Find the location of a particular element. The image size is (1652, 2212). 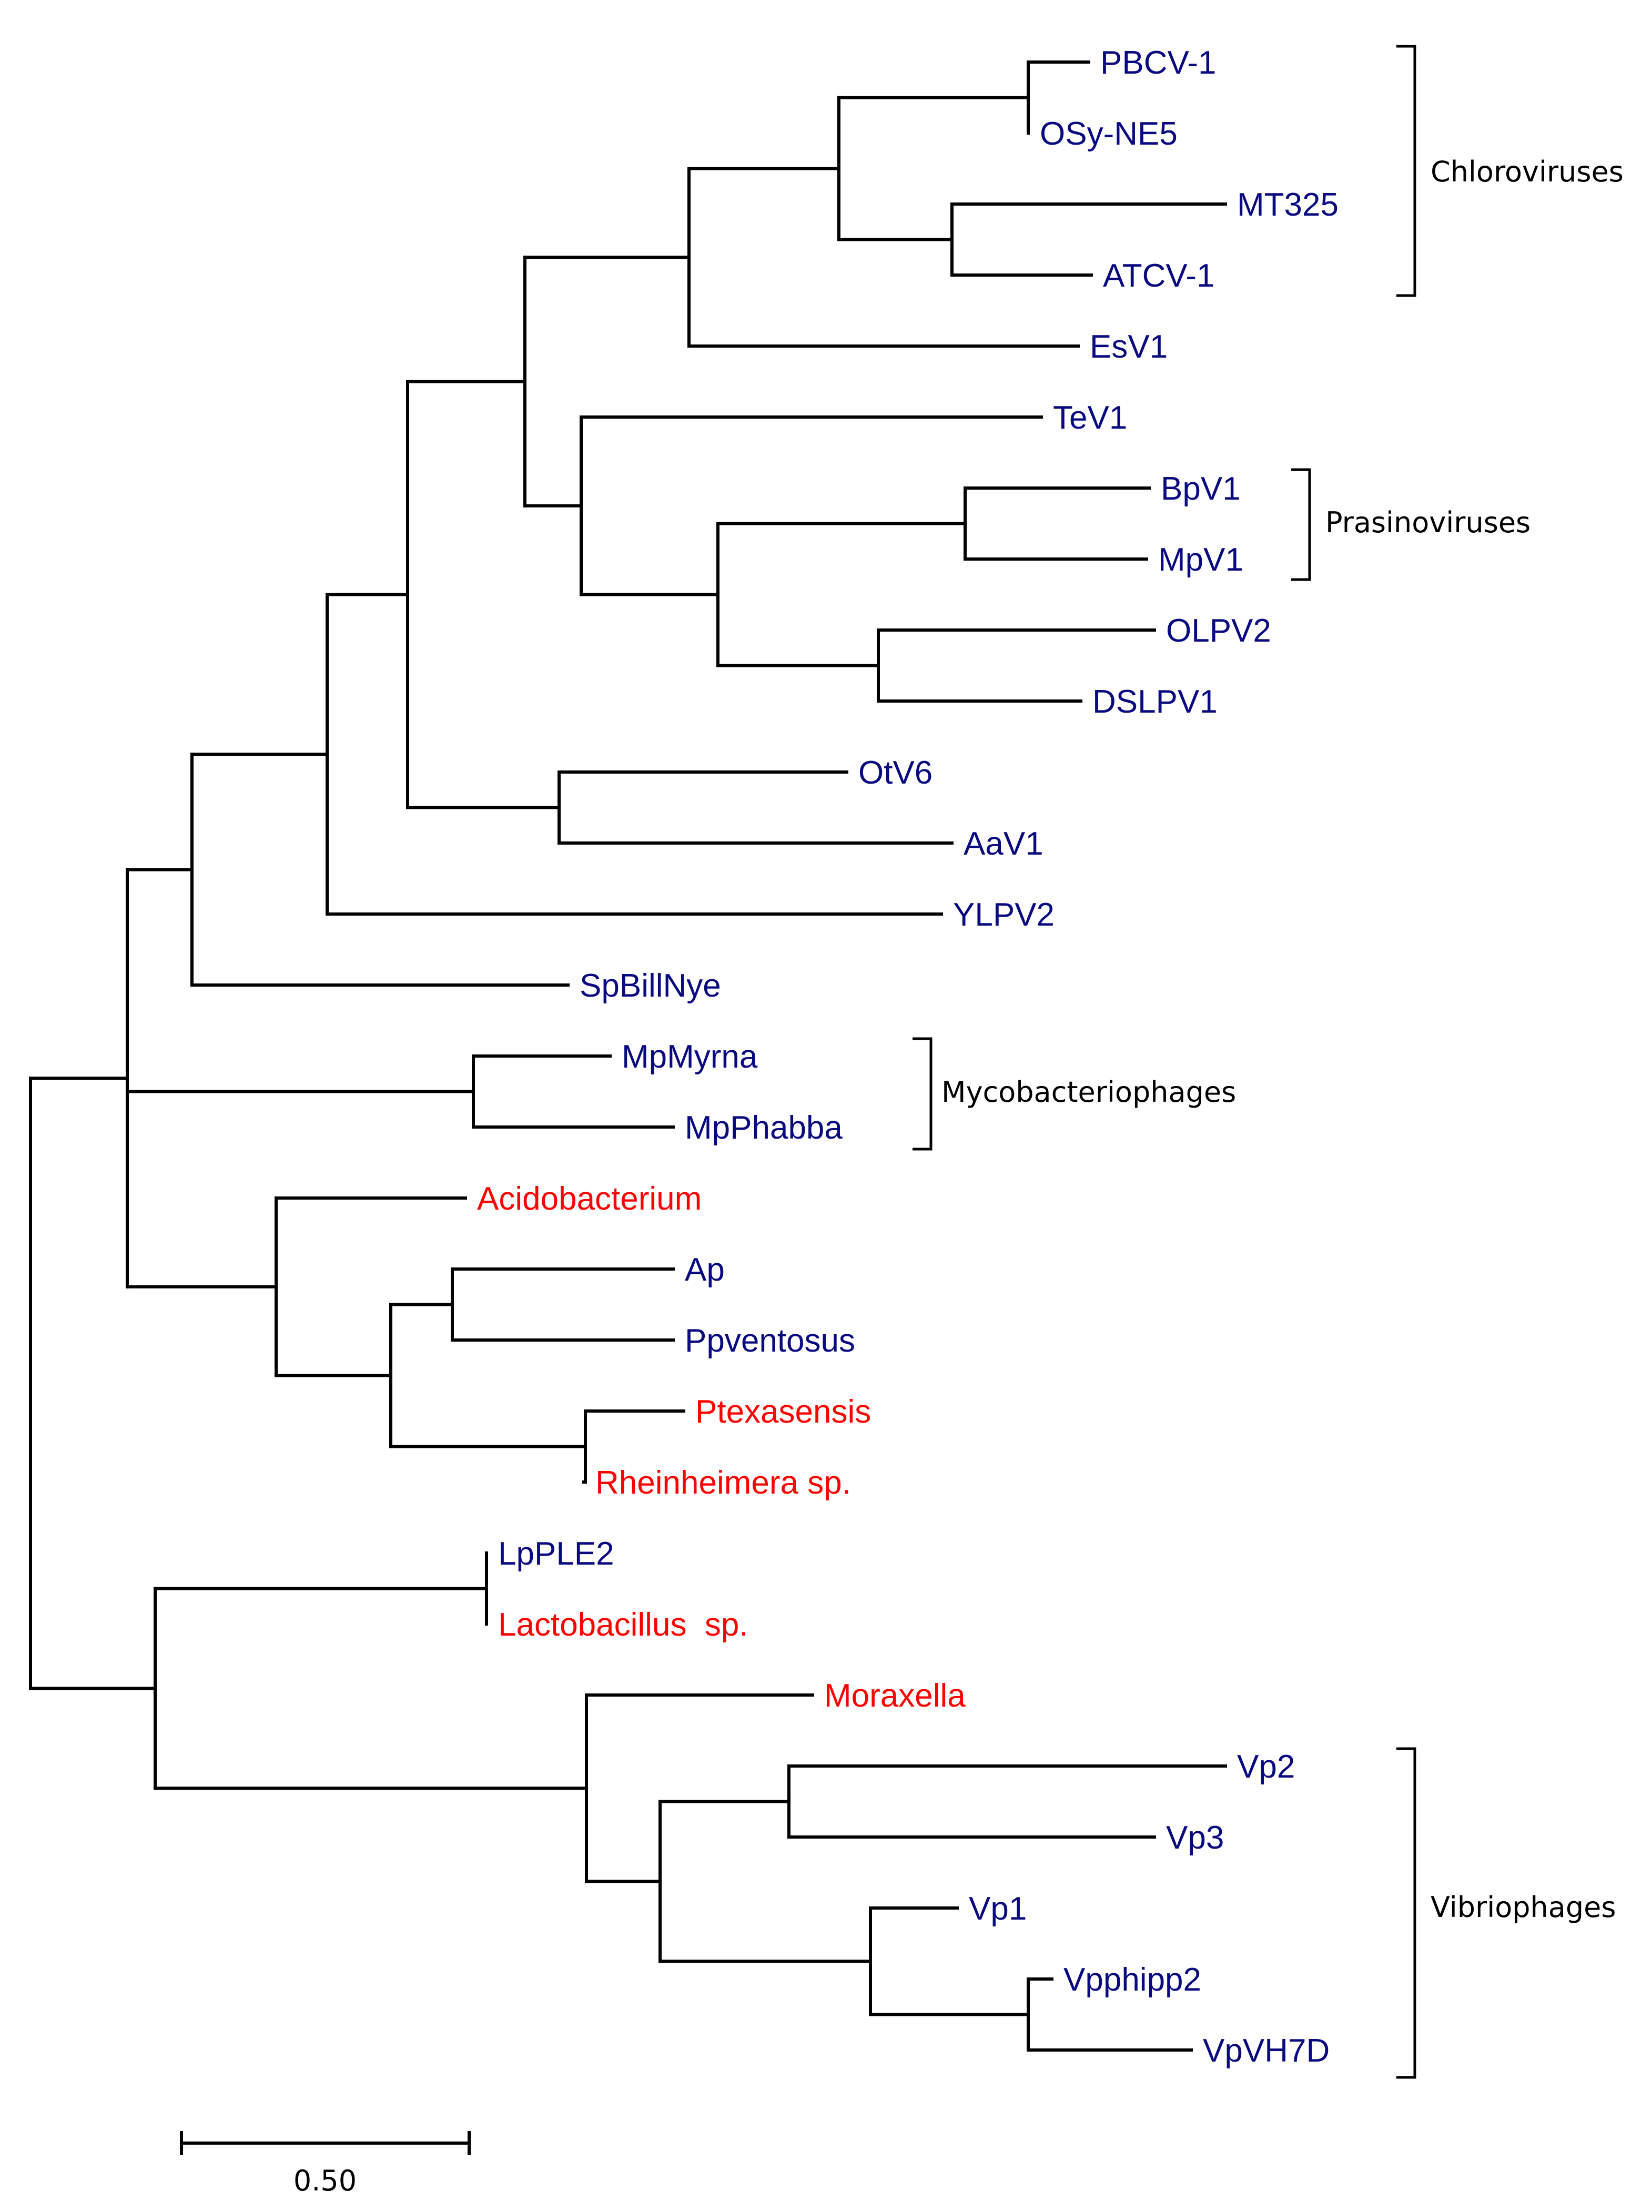

taxon-label-rheinheimera: Rheinheimera sp. is located at coordinates (723, 1483).